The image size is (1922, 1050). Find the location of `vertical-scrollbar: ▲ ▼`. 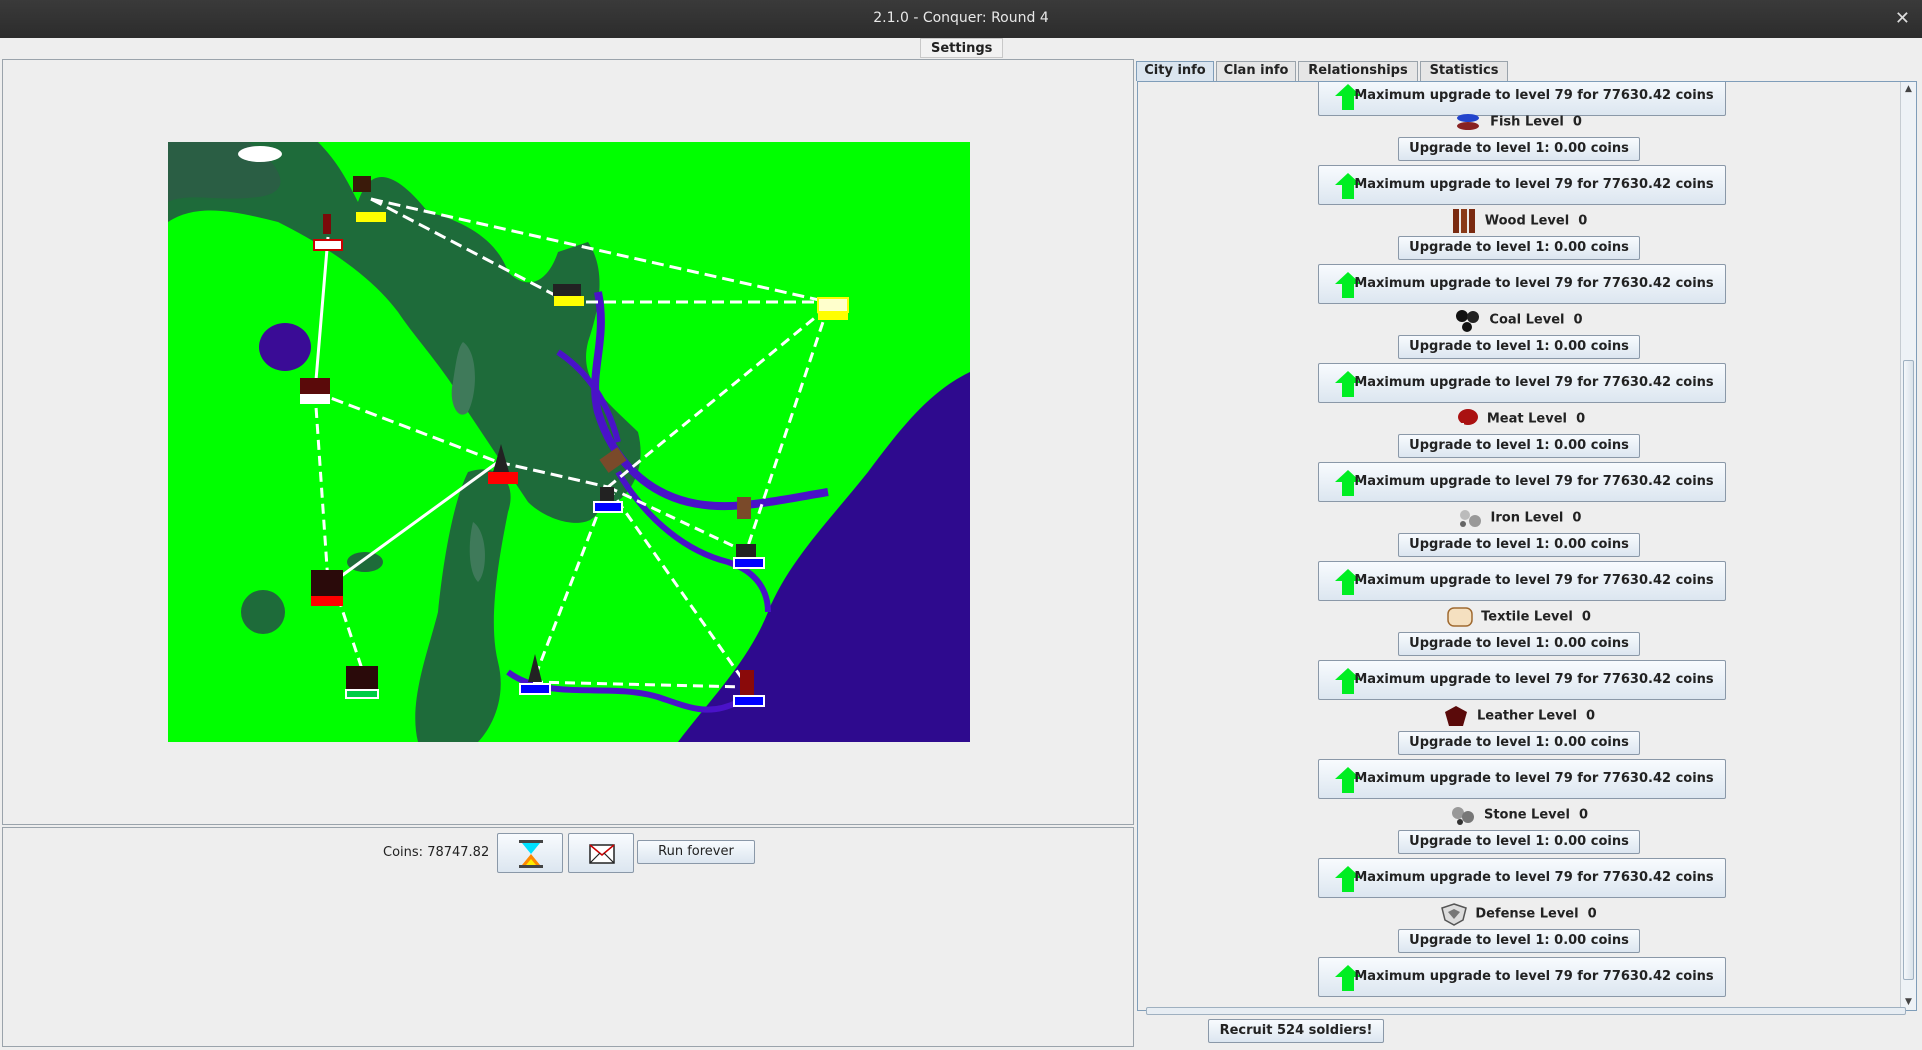

vertical-scrollbar: ▲ ▼ is located at coordinates (1908, 546).